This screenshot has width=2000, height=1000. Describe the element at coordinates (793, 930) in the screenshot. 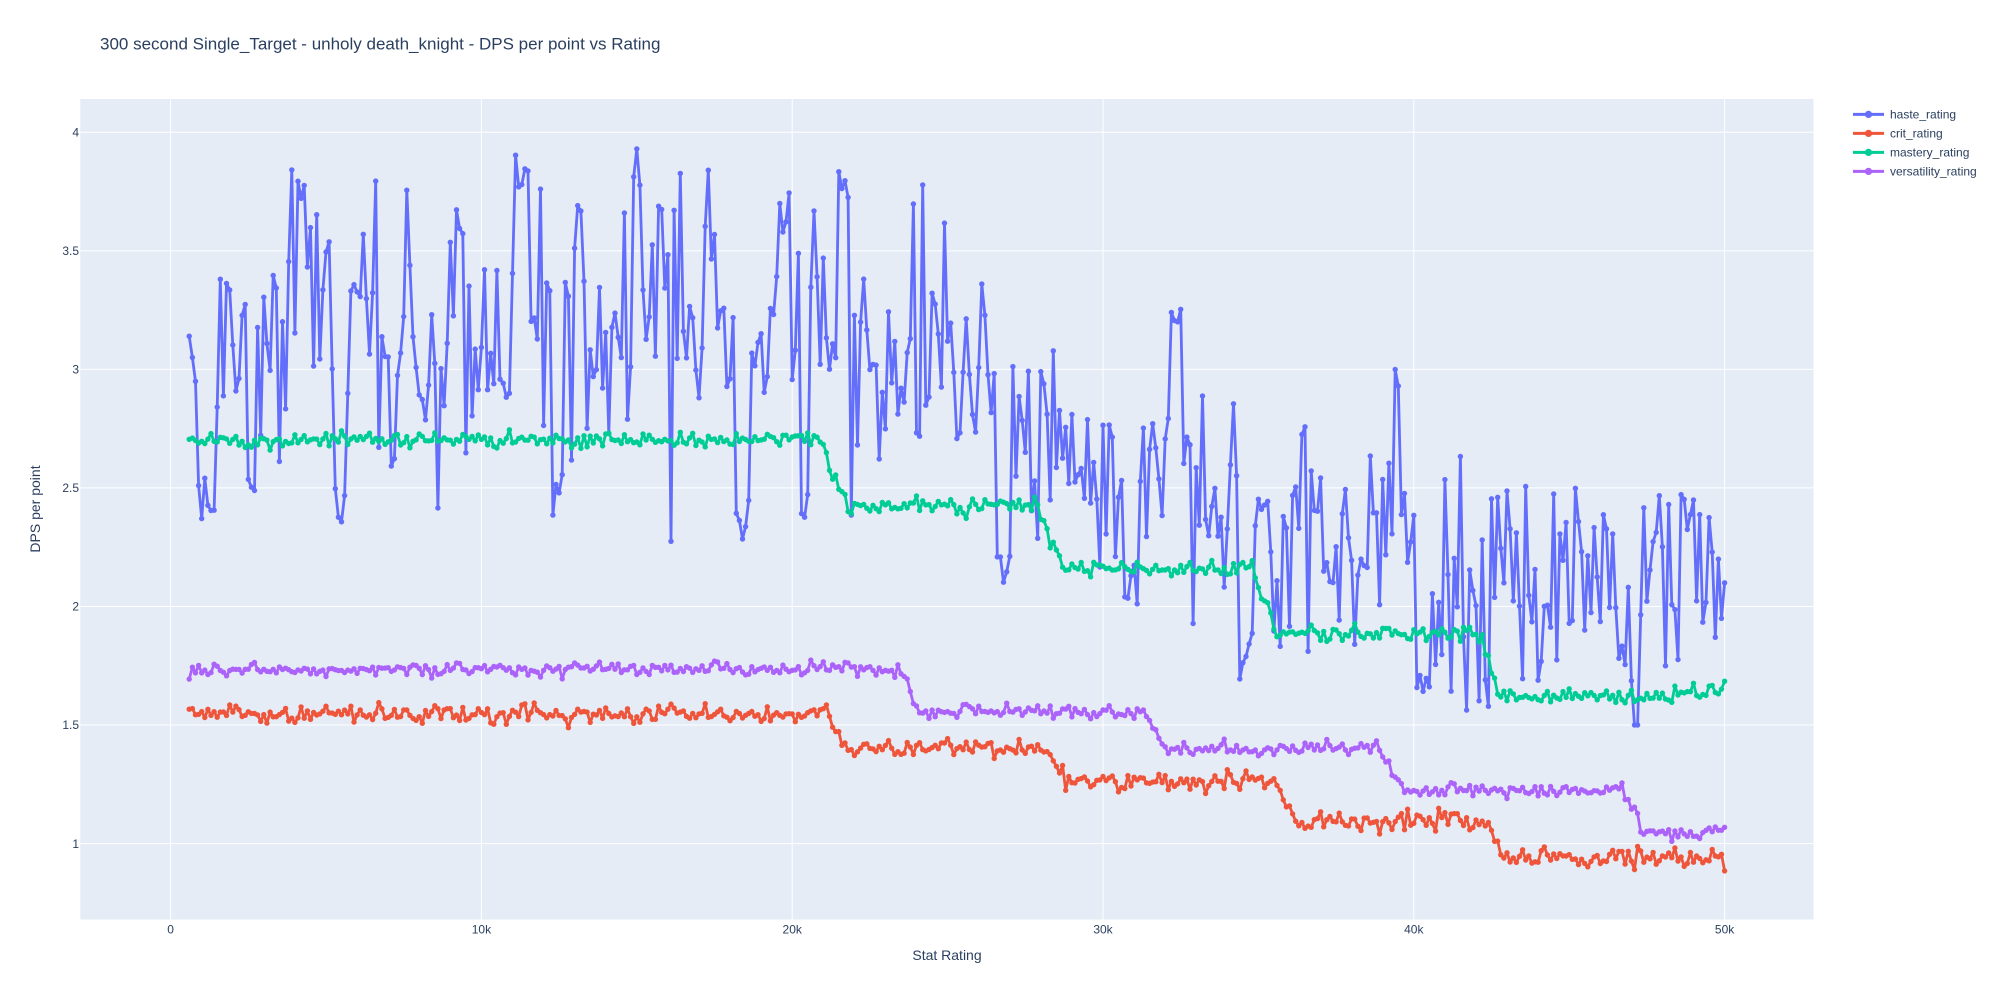

I see `svg-text: 20k` at that location.